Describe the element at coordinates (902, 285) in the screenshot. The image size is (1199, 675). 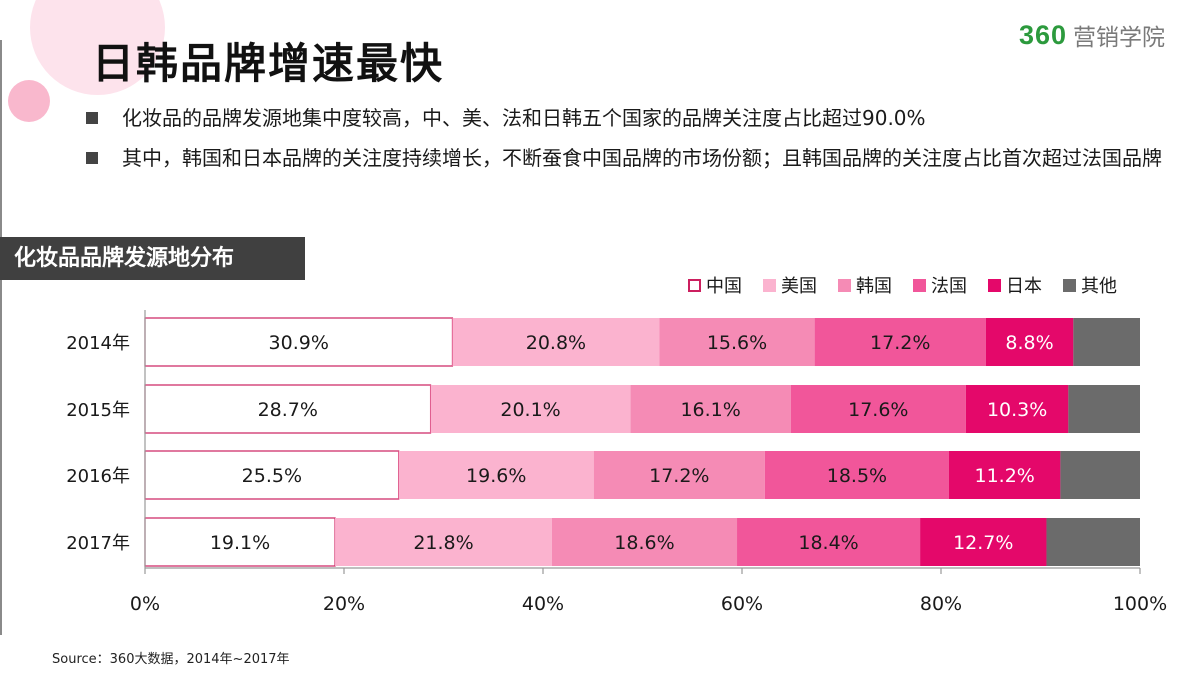
I see `chart-legend: 中国 美国 韩国 法国 日本 其他` at that location.